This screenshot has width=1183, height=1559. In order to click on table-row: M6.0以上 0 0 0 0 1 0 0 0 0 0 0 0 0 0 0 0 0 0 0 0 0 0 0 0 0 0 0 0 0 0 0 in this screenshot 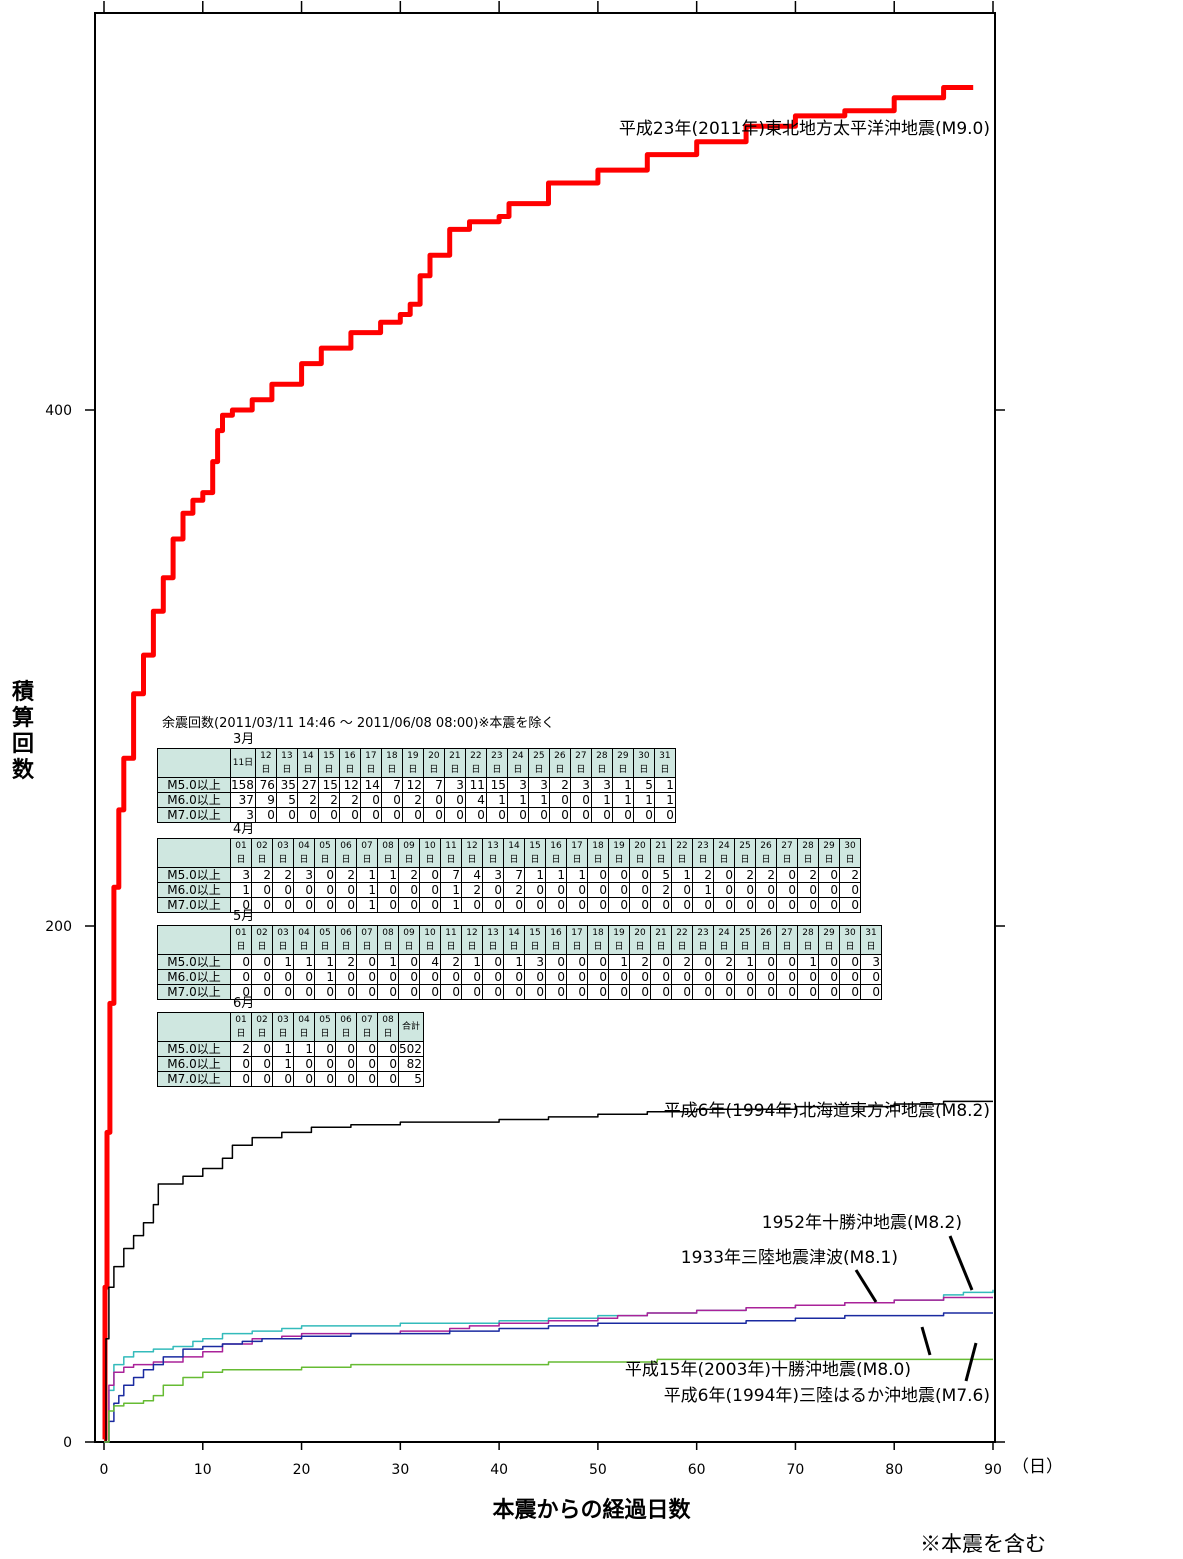, I will do `click(519, 977)`.